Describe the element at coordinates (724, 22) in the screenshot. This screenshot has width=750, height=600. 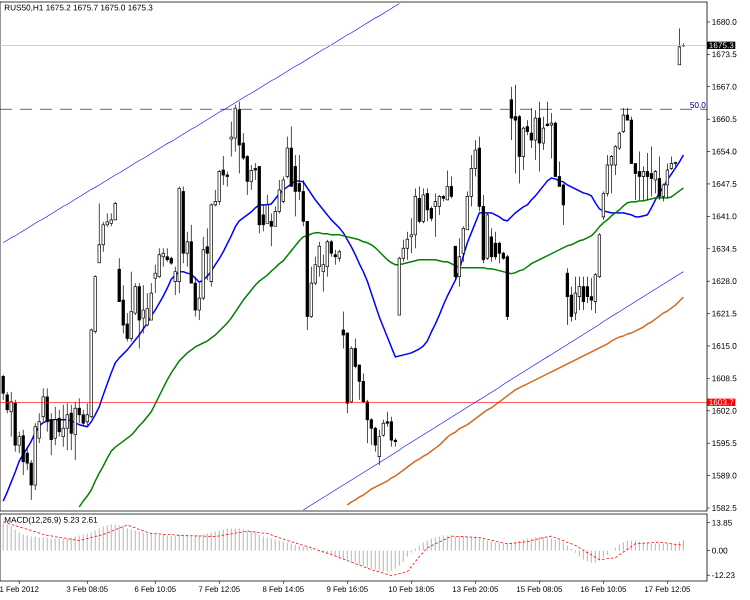
I see `y-tick-label: 1680.0` at that location.